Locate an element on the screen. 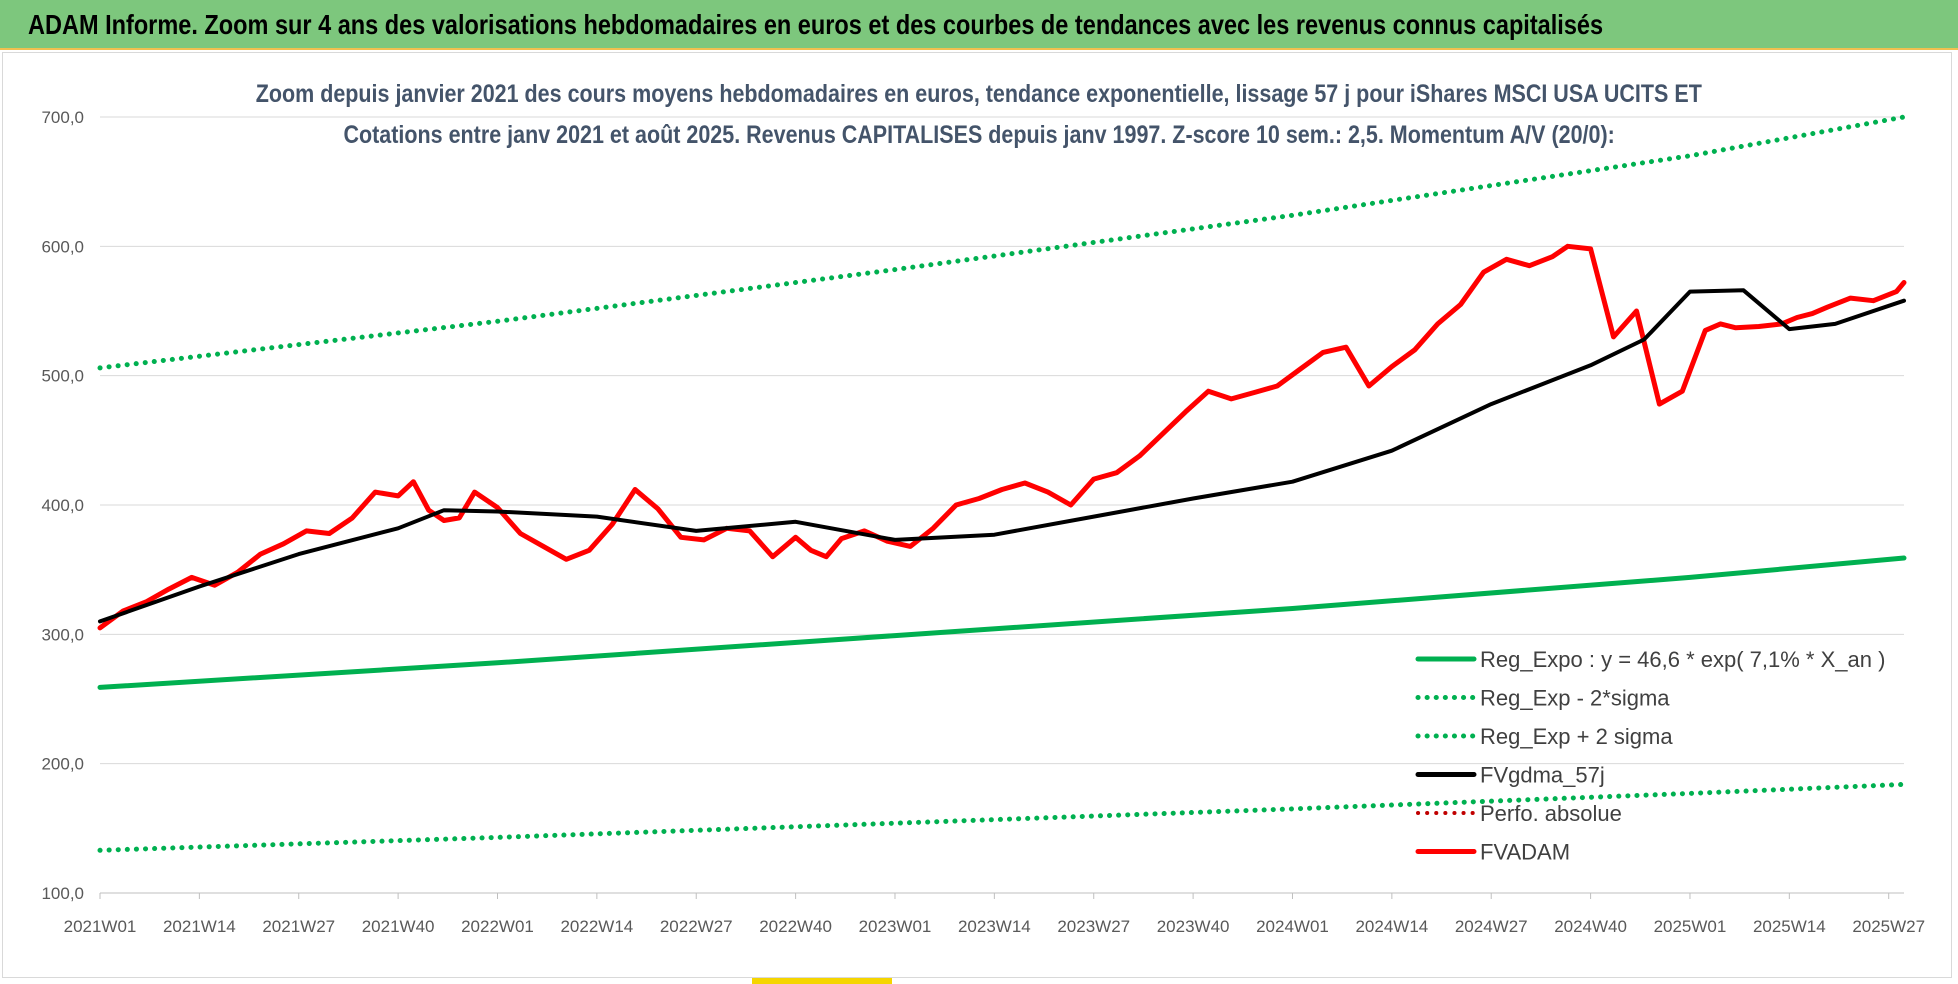 The image size is (1958, 984). x-tick-label: 2022W14 is located at coordinates (596, 926).